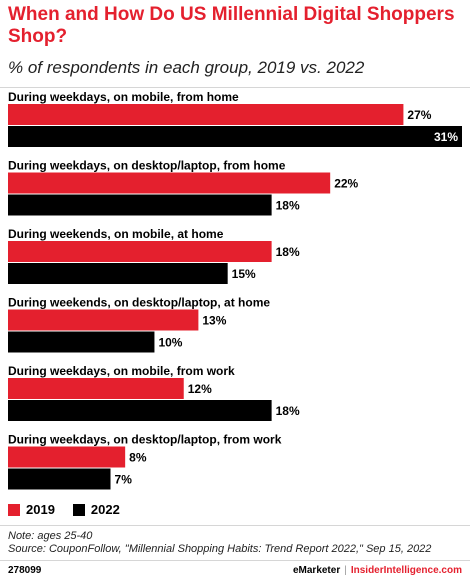 The image size is (470, 580). Describe the element at coordinates (124, 480) in the screenshot. I see `data-label-2022: 7%` at that location.